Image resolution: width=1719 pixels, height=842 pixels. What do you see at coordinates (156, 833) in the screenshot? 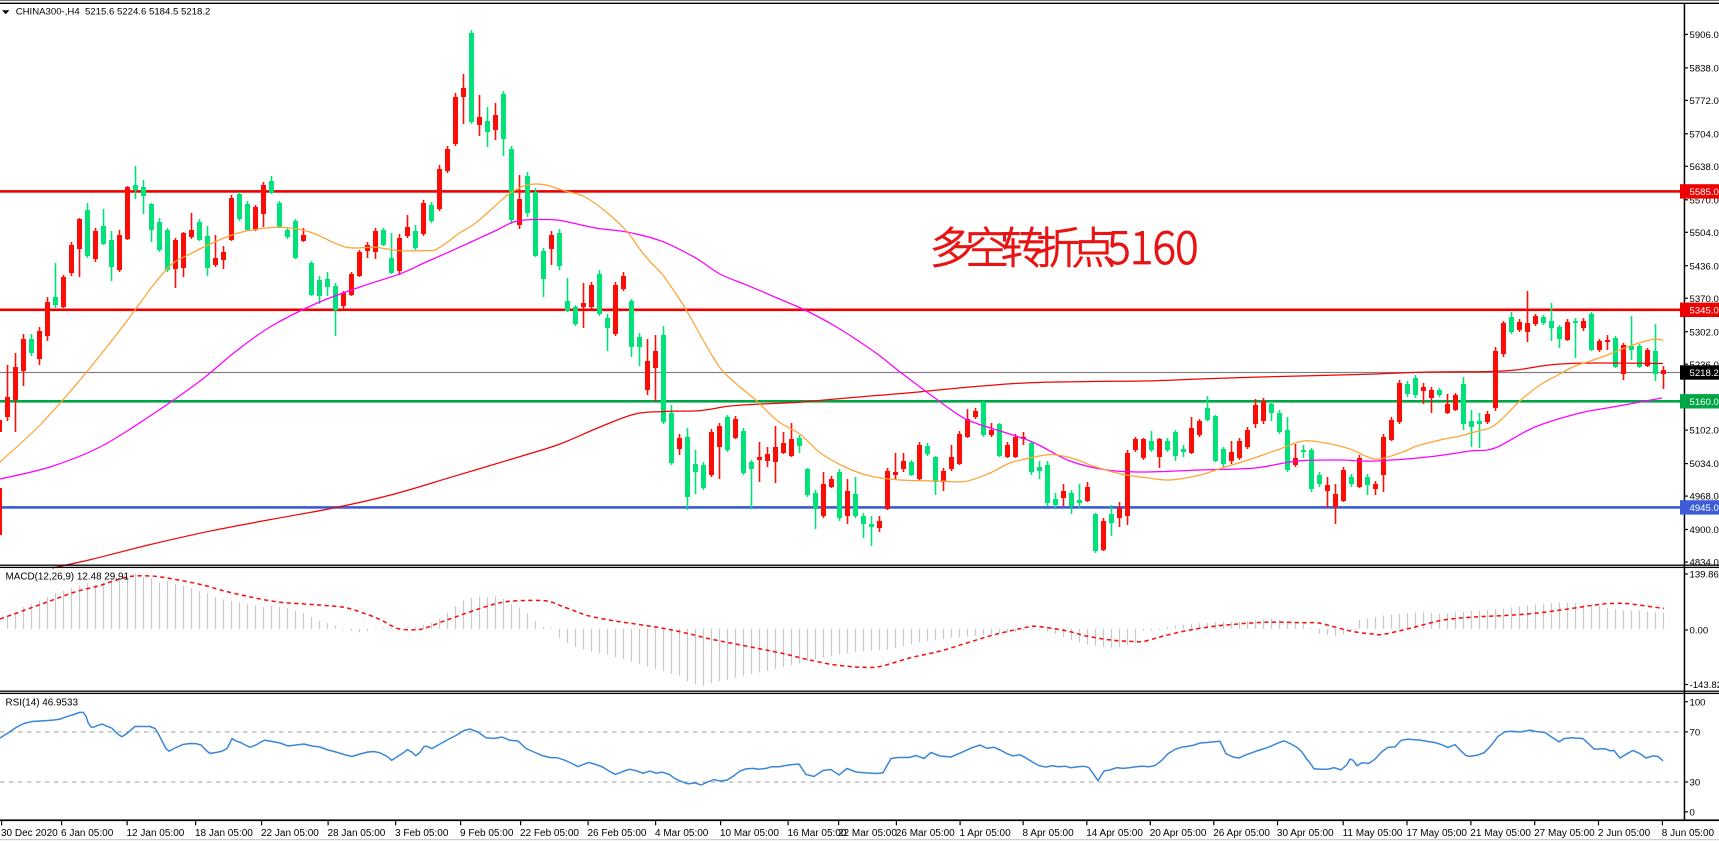
I see `svg-text: 12 Jan 05:00` at bounding box center [156, 833].